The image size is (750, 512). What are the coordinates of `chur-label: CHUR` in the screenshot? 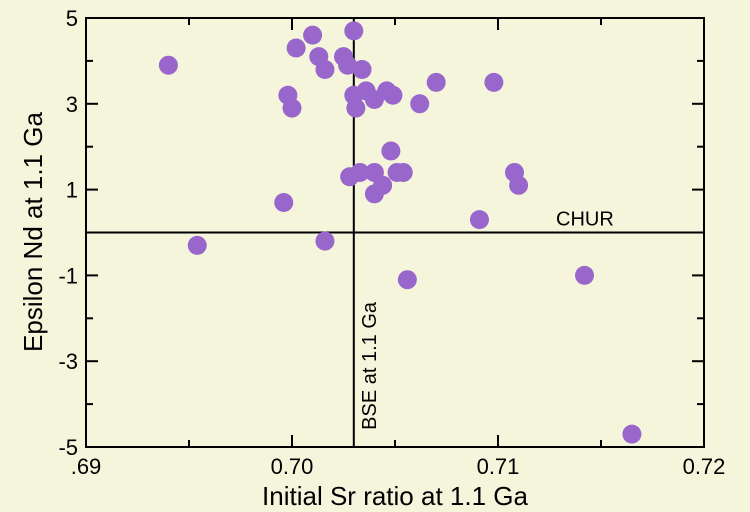 It's located at (585, 220).